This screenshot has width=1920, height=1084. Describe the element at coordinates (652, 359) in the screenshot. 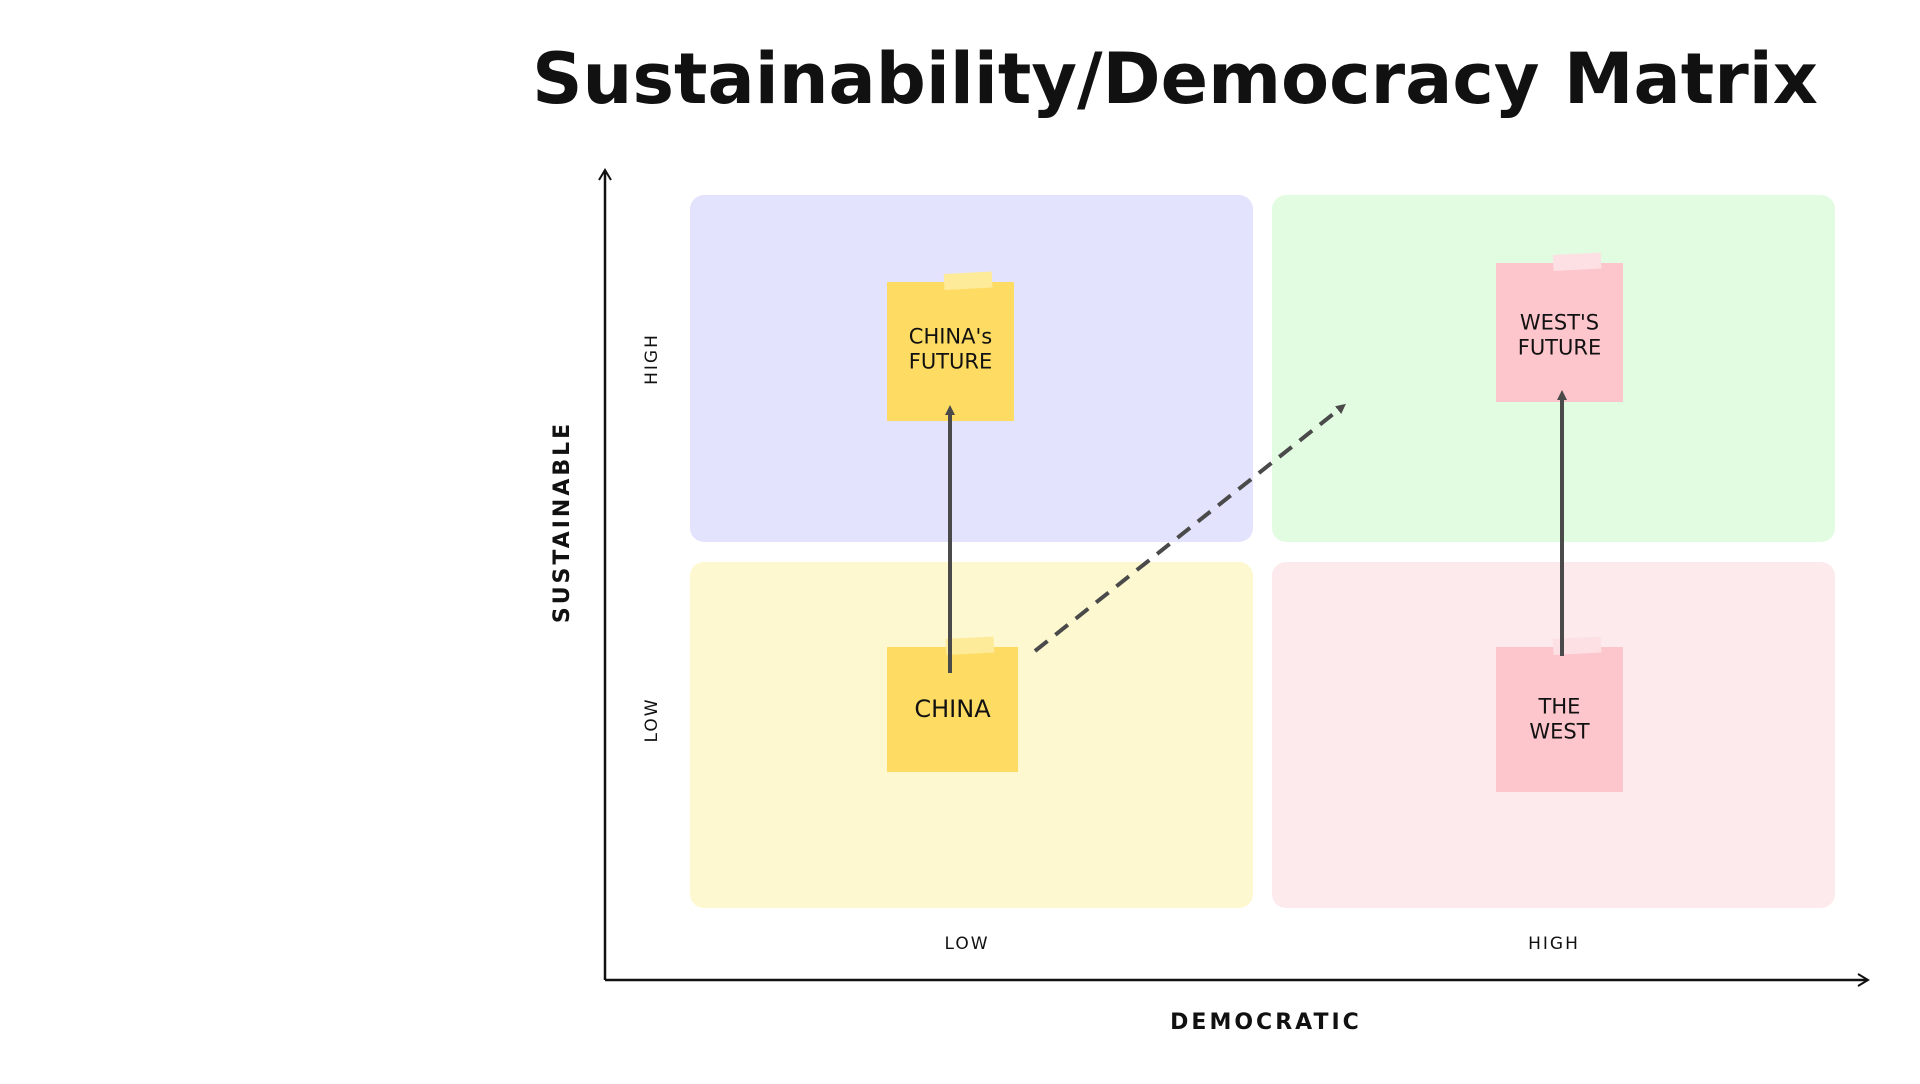

I see `y-high-label: HIGH` at that location.